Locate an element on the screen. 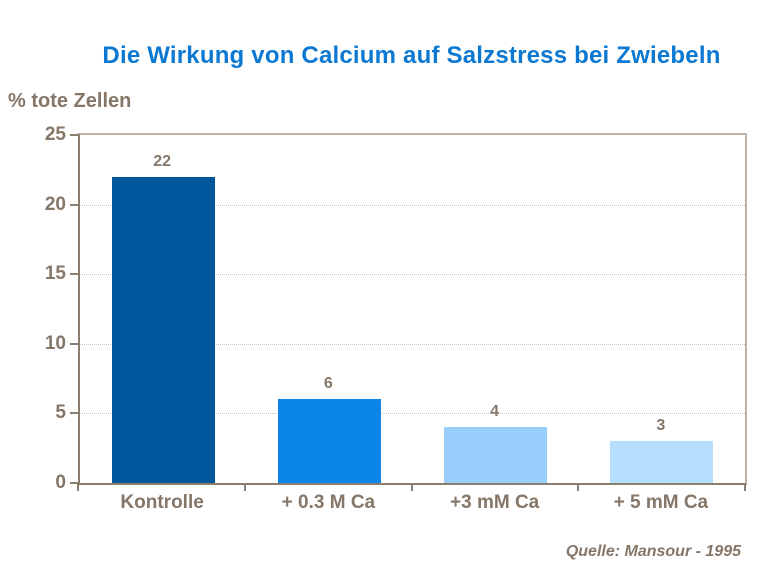 The width and height of the screenshot is (760, 570). x-category-label-1: Kontrolle is located at coordinates (162, 502).